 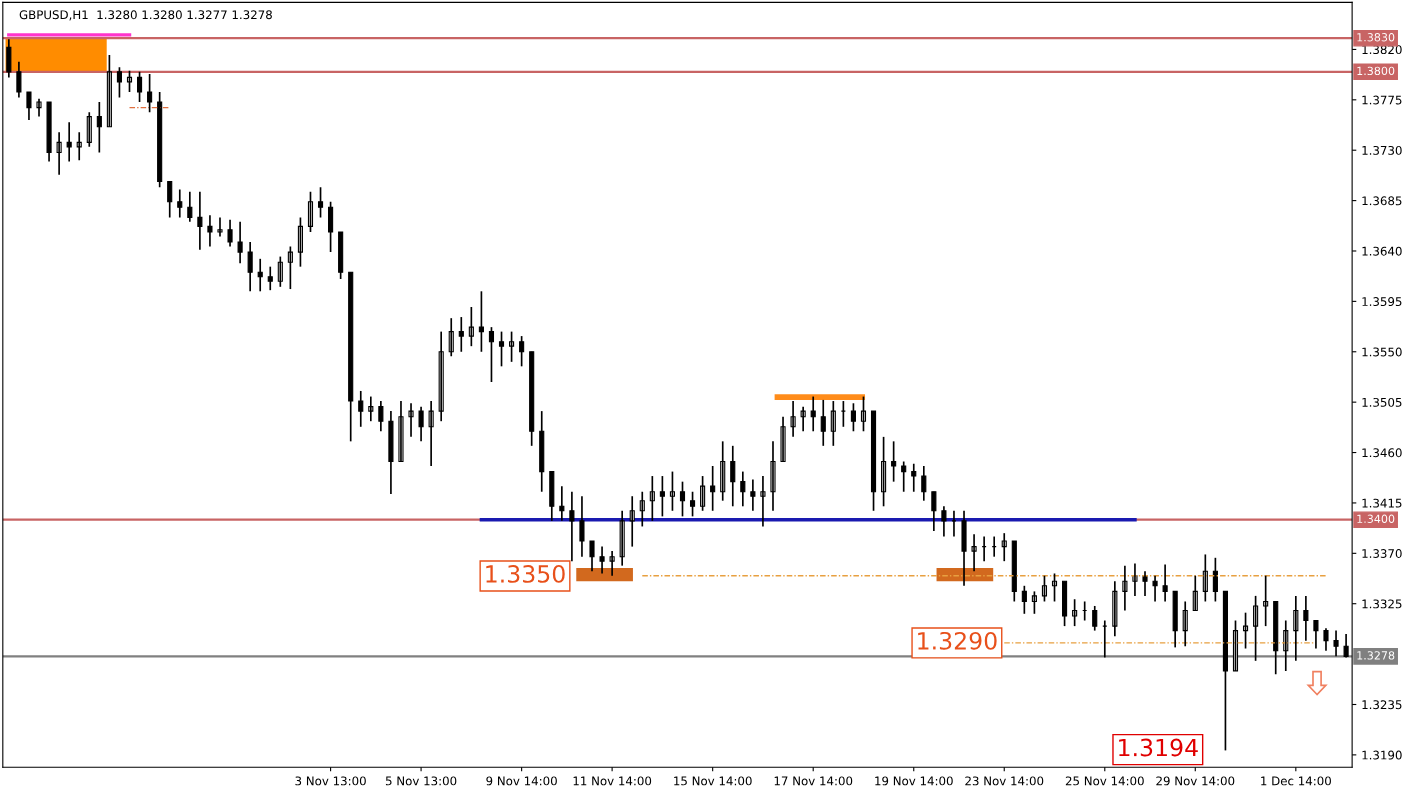 I want to click on y-tick-label: 1.3640, so click(x=1382, y=251).